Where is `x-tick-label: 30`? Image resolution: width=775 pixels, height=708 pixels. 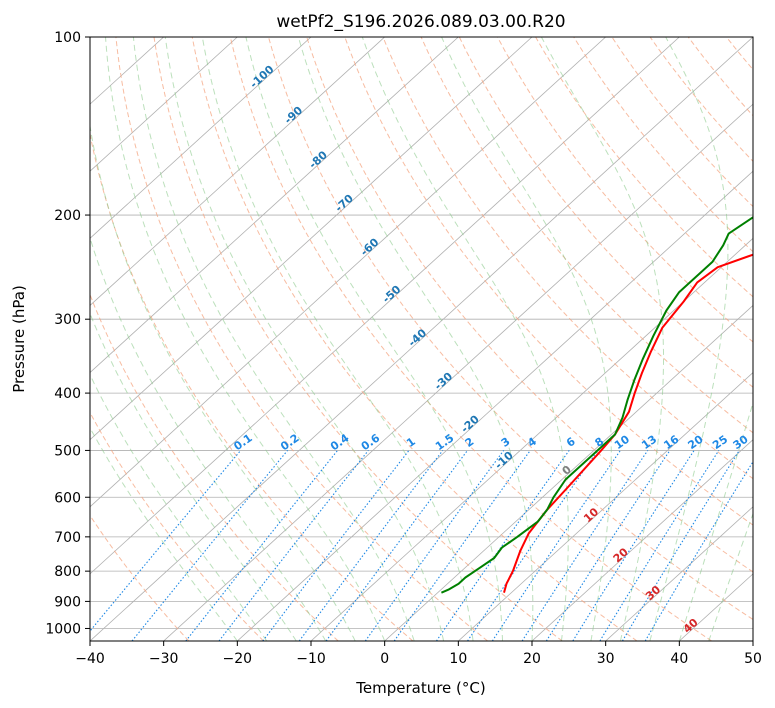 x-tick-label: 30 is located at coordinates (606, 659).